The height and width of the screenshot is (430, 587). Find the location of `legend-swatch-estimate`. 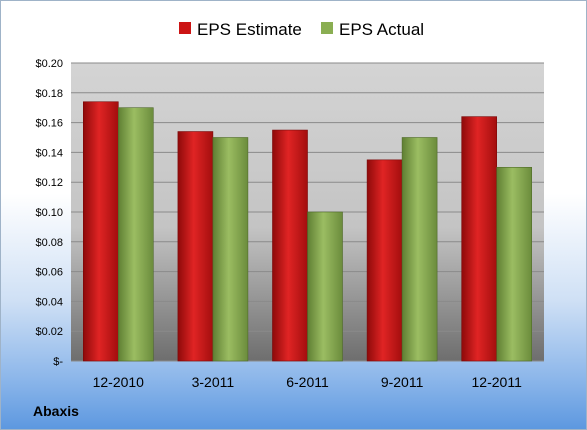

legend-swatch-estimate is located at coordinates (185, 28).